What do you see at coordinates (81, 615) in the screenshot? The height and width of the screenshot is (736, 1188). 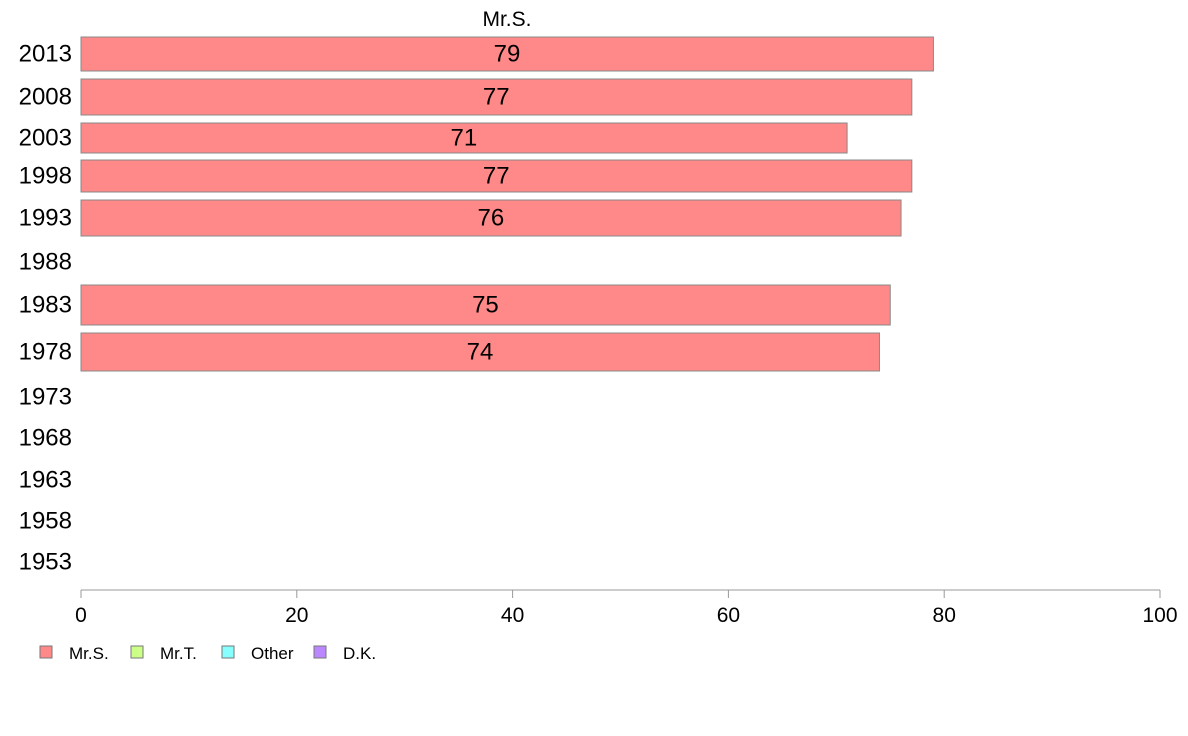 I see `x-tick-label: 0` at bounding box center [81, 615].